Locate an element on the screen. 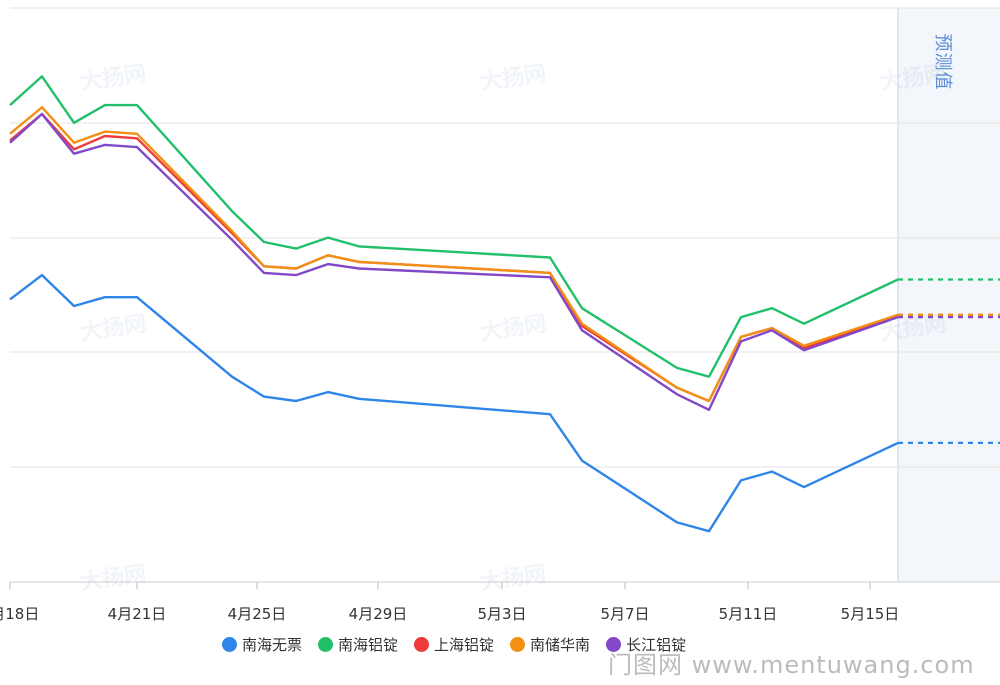 Image resolution: width=1000 pixels, height=685 pixels. legend-label: 长江铝锭 is located at coordinates (656, 645).